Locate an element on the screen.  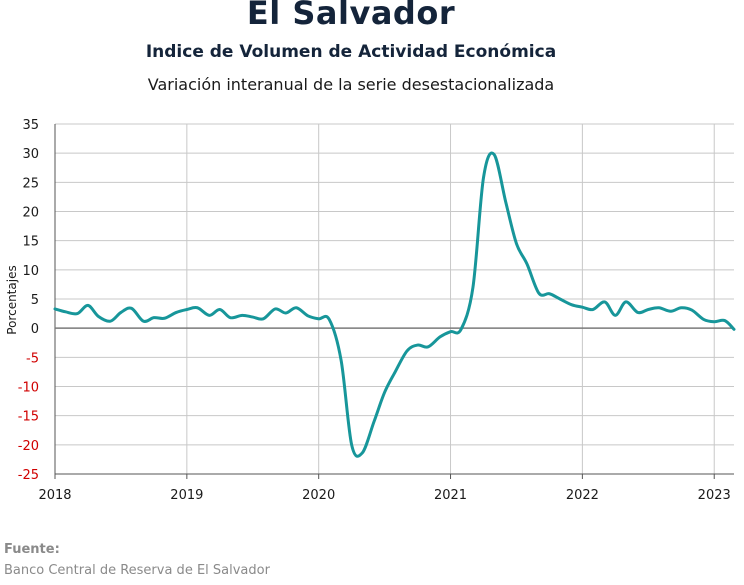
x-tick-label: 2021 is located at coordinates (450, 495).